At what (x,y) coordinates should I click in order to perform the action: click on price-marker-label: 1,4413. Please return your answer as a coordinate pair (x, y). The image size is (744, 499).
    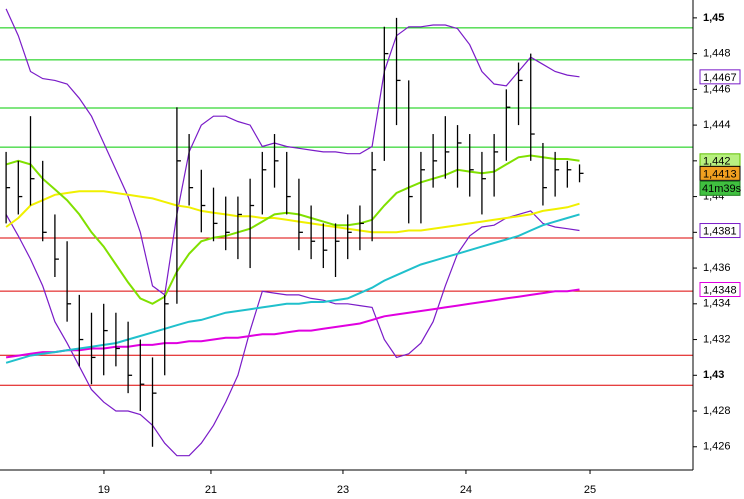
    Looking at the image, I should click on (720, 174).